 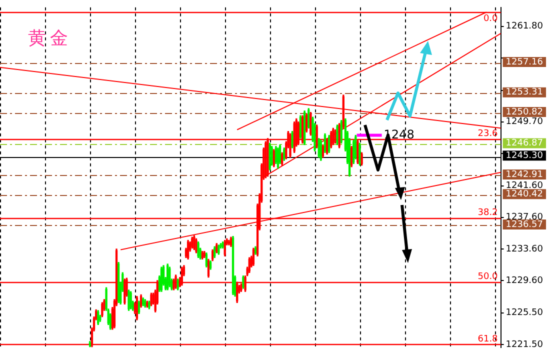 What do you see at coordinates (525, 155) in the screenshot?
I see `ref-line-label: 1245.30` at bounding box center [525, 155].